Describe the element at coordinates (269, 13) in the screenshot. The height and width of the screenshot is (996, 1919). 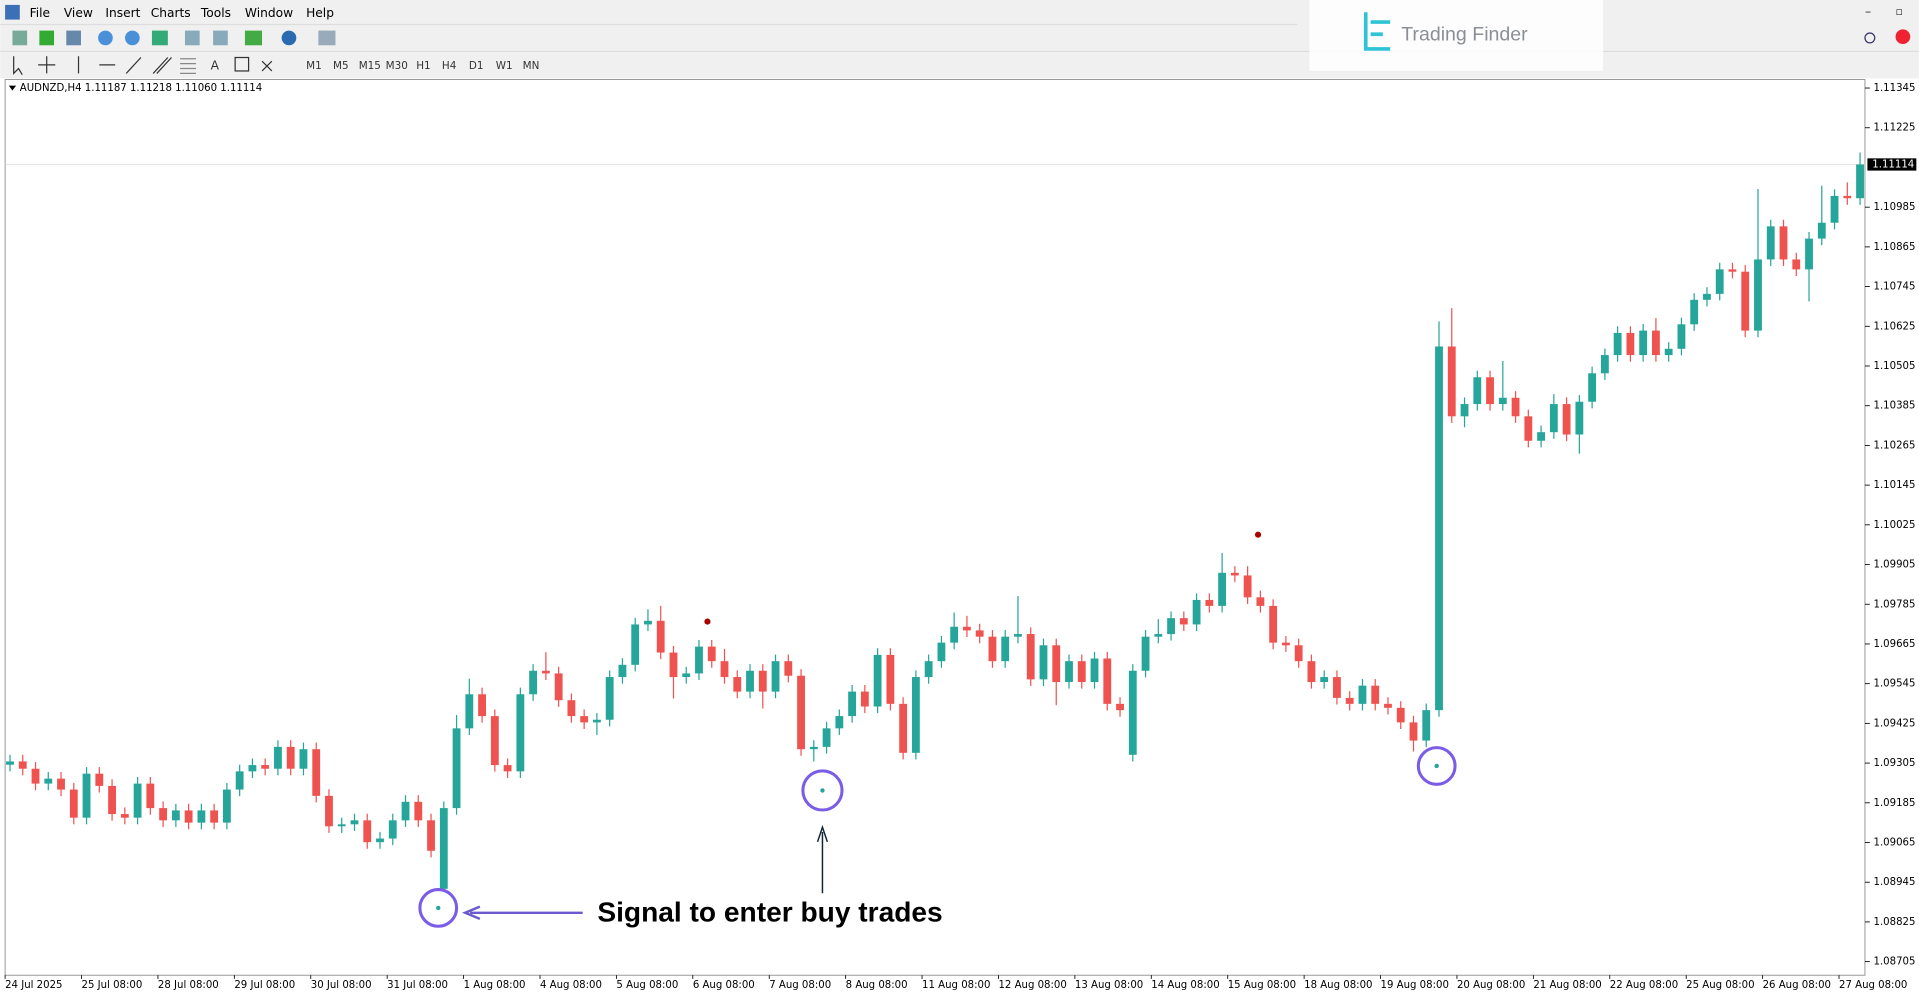
I see `menu-item: Window` at that location.